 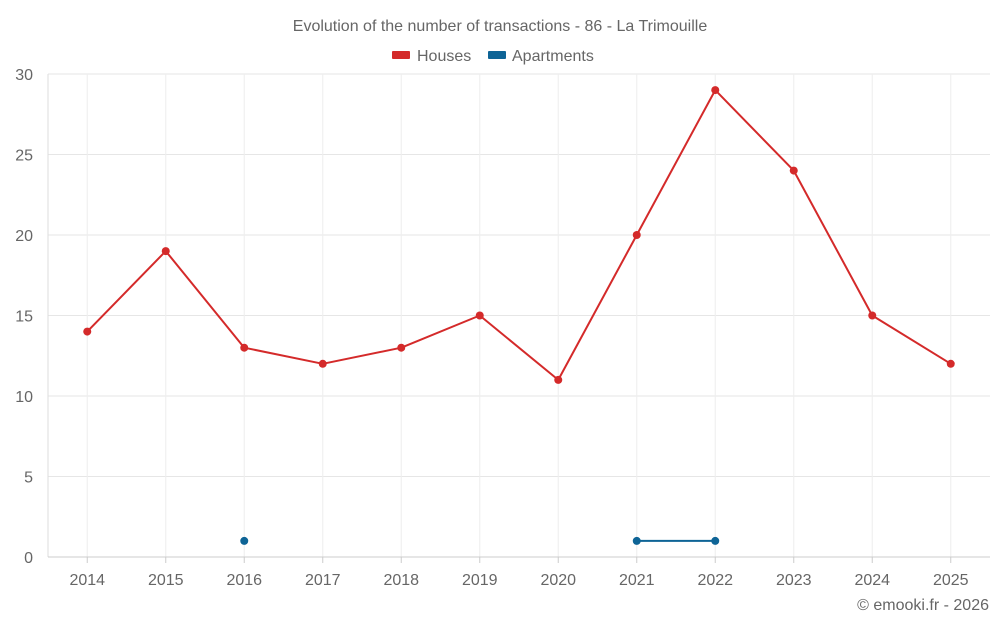 I want to click on houses-point-2025, so click(x=950, y=363).